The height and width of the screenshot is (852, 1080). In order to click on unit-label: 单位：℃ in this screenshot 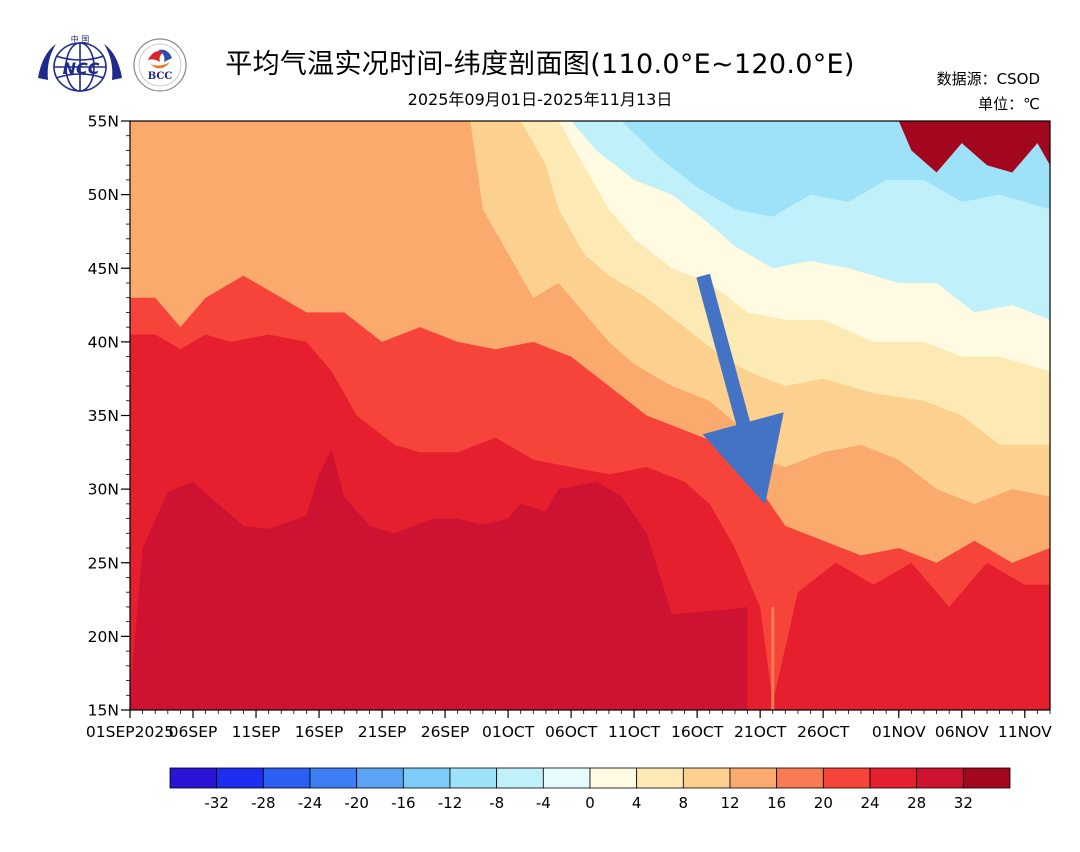, I will do `click(1009, 104)`.